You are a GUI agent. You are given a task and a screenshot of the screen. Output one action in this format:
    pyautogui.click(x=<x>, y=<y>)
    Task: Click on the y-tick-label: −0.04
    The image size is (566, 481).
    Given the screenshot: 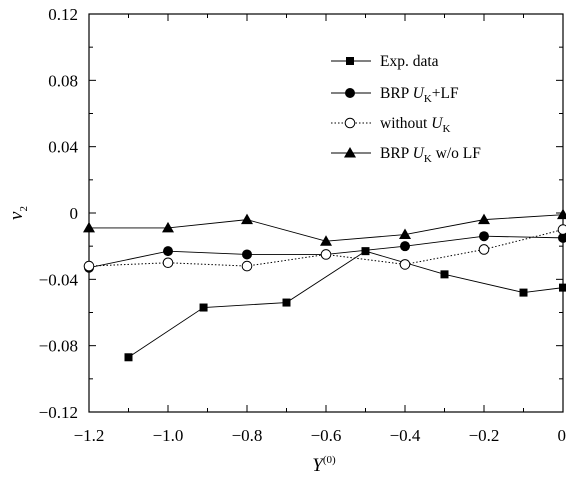 What is the action you would take?
    pyautogui.click(x=59, y=279)
    